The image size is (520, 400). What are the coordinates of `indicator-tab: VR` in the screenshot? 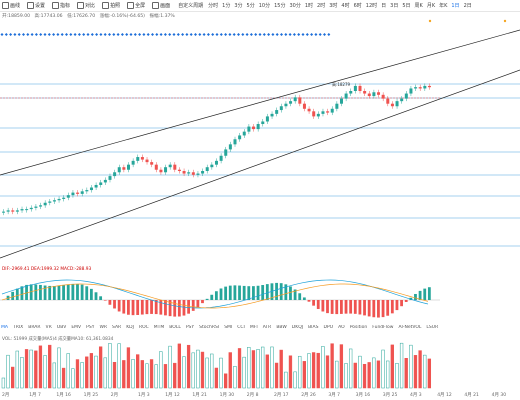 It's located at (48, 327).